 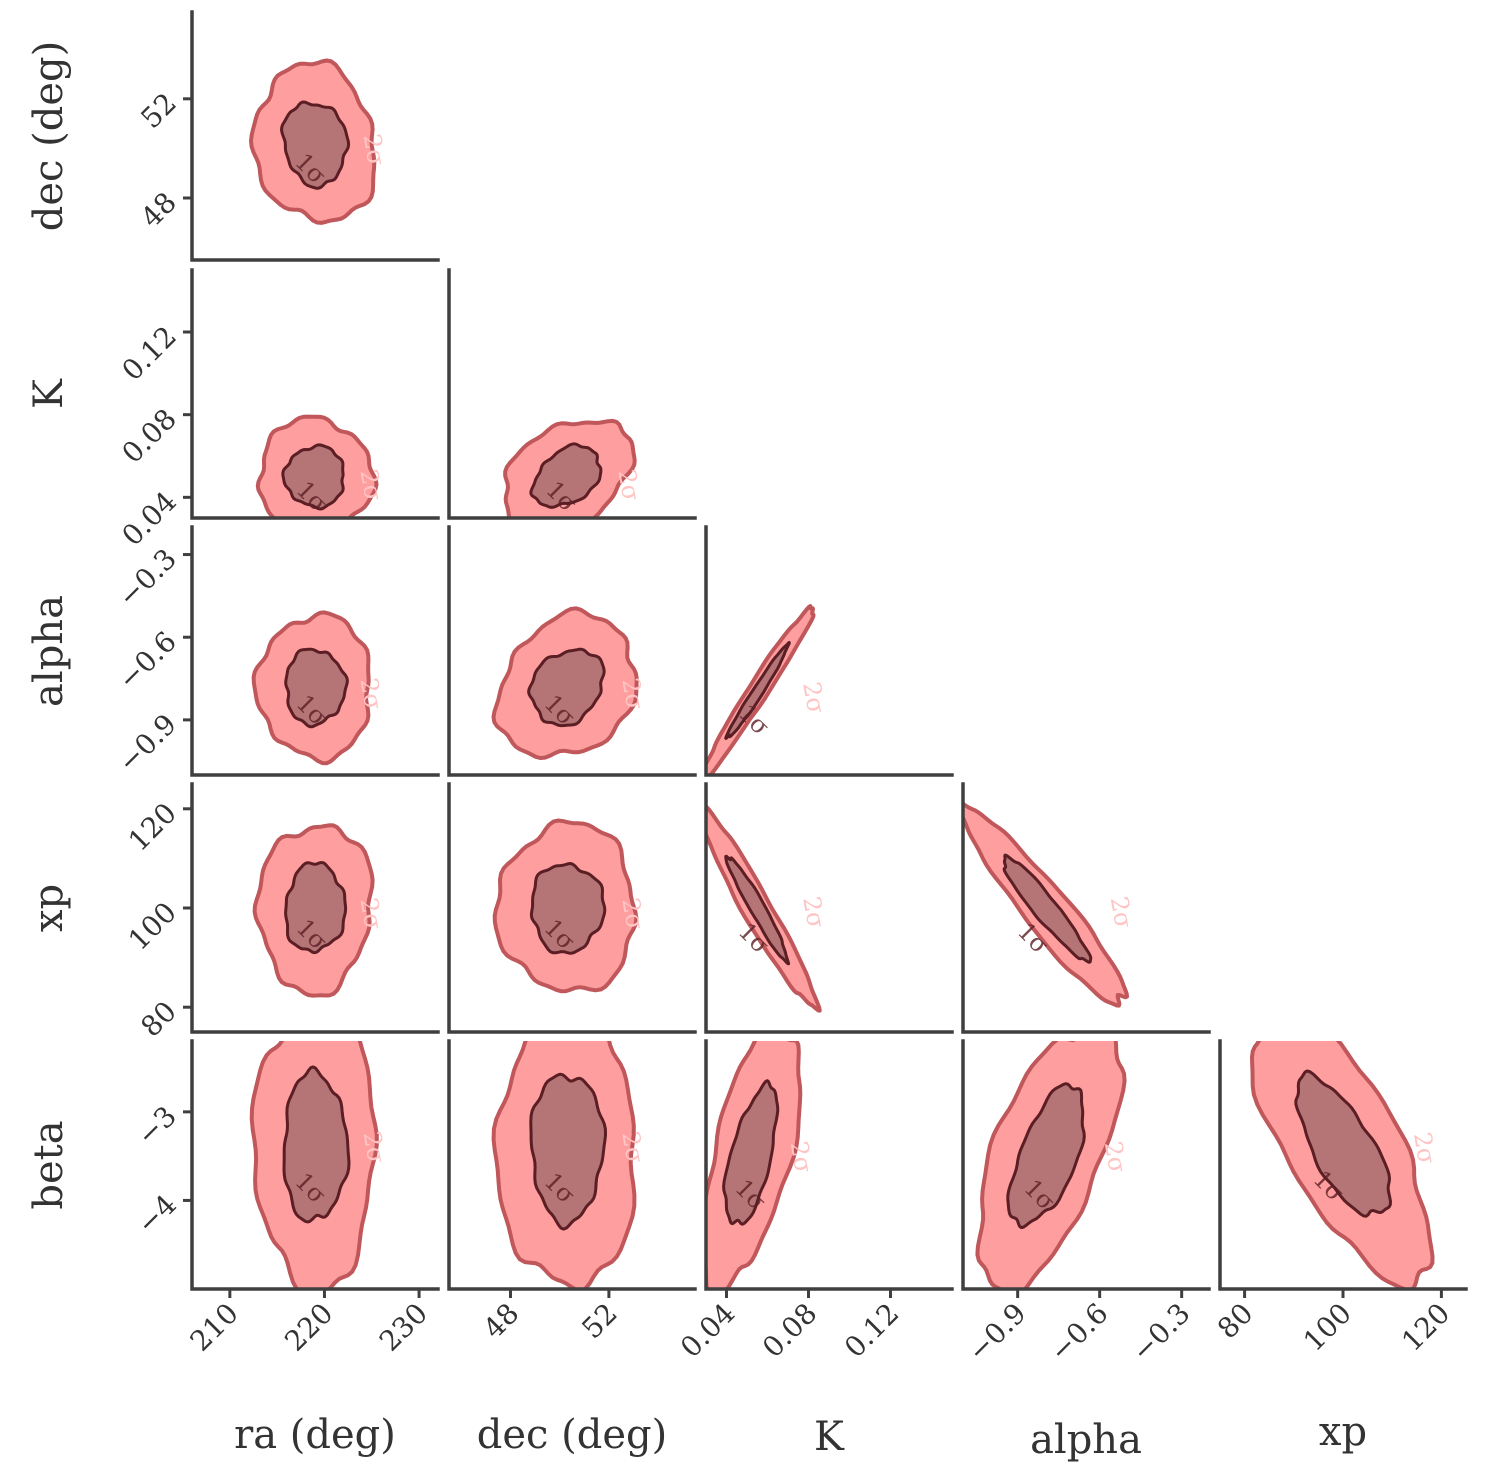 What do you see at coordinates (152, 926) in the screenshot?
I see `y-tick-label: 100` at bounding box center [152, 926].